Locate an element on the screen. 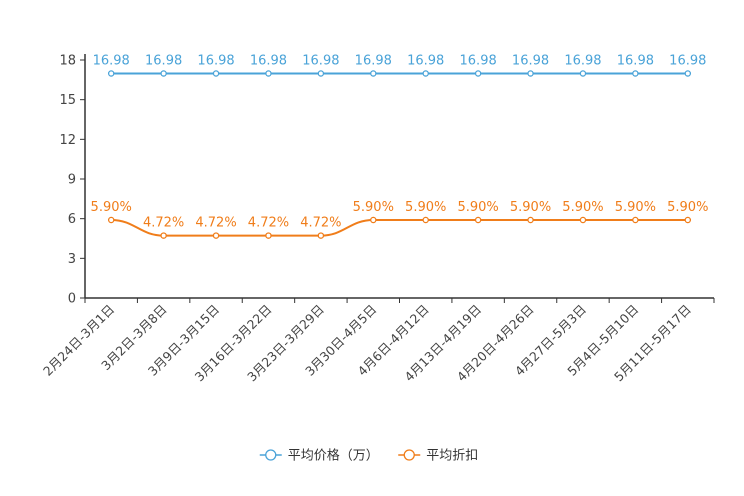 This screenshot has height=496, width=744. y-tick-label: 12 is located at coordinates (67, 140).